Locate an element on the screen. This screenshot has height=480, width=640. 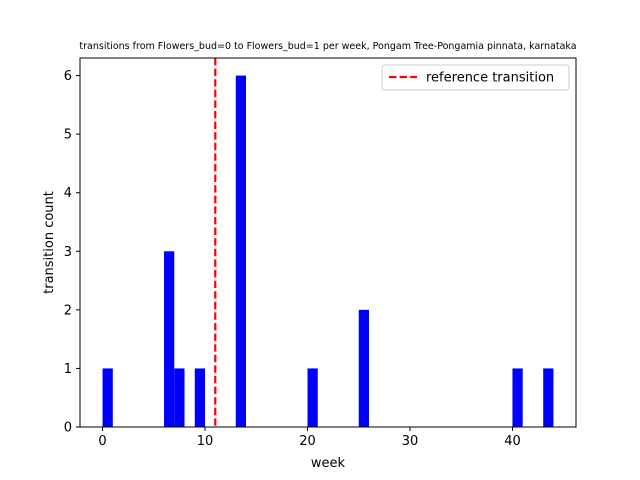
y-tick-label: 6 is located at coordinates (68, 76).